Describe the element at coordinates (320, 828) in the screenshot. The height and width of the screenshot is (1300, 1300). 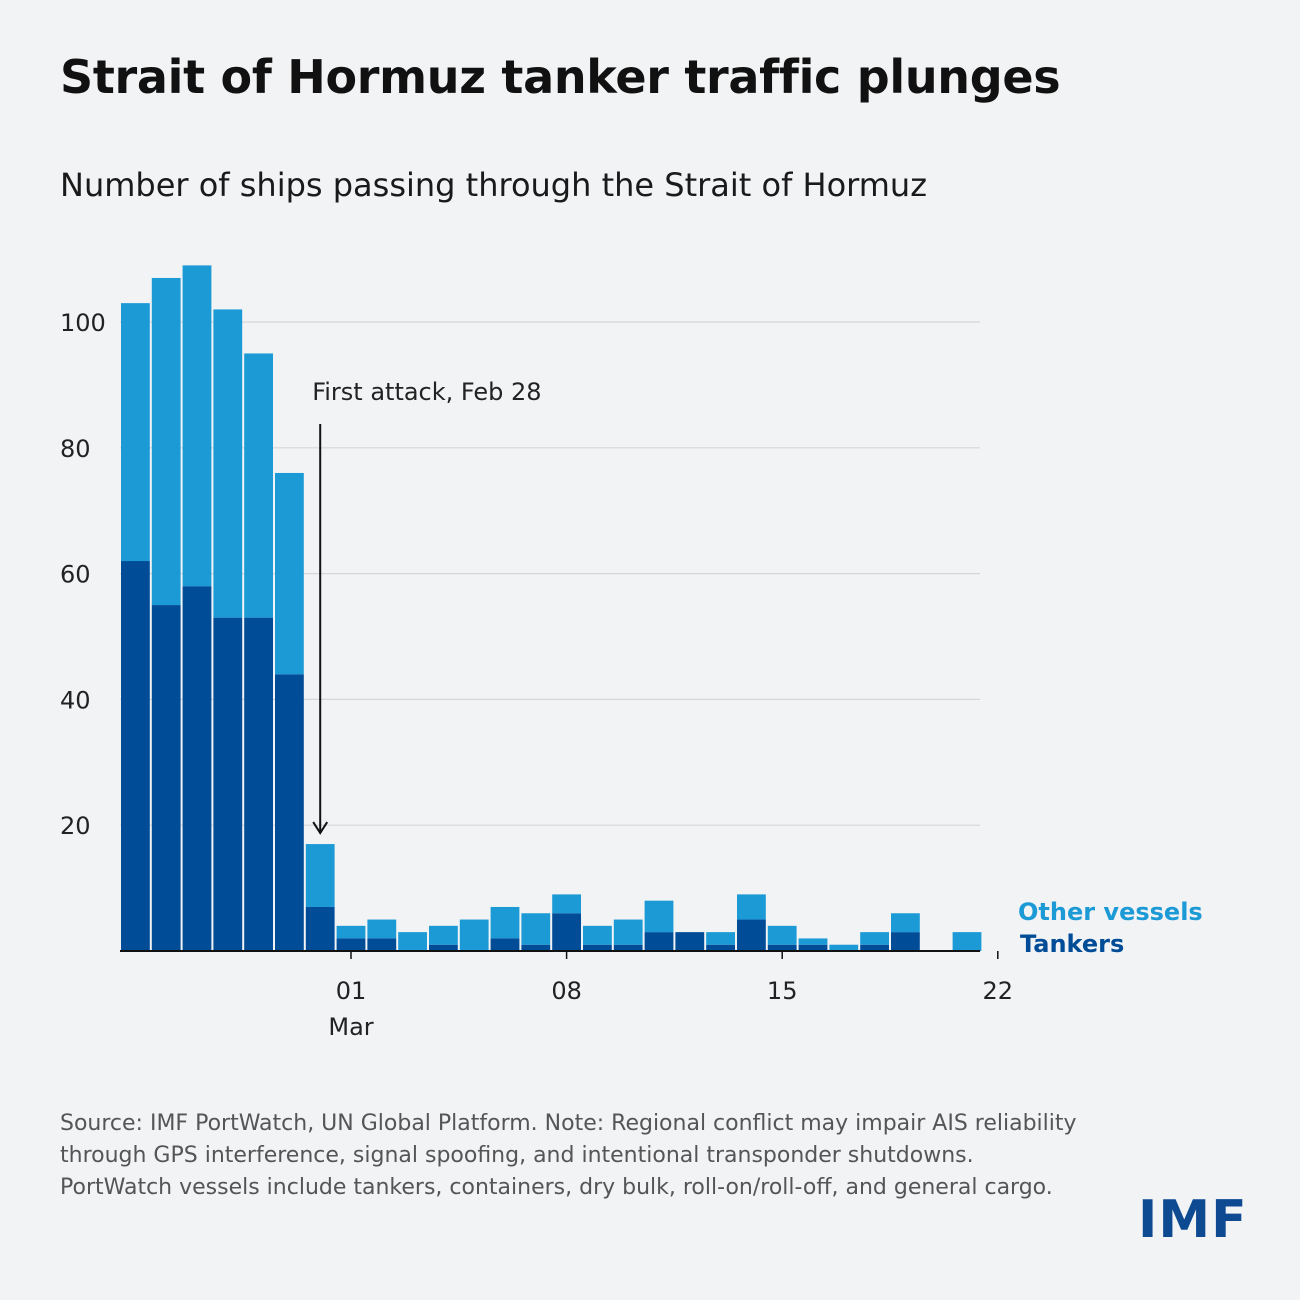
I see `annotation-arrow-head` at that location.